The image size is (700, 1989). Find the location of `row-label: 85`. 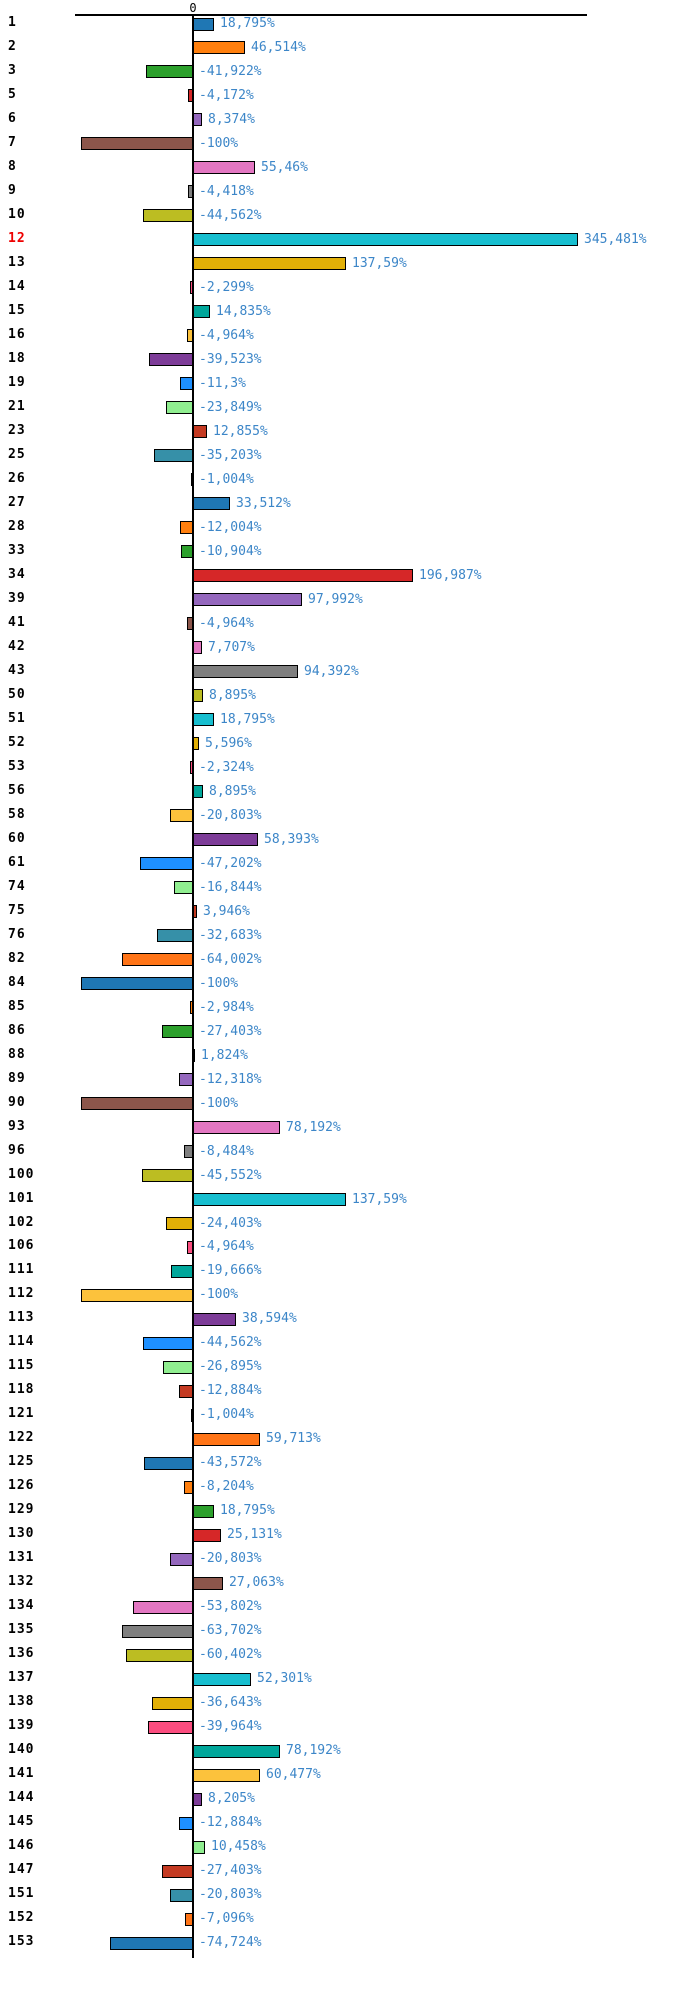

row-label: 85 is located at coordinates (17, 1006).